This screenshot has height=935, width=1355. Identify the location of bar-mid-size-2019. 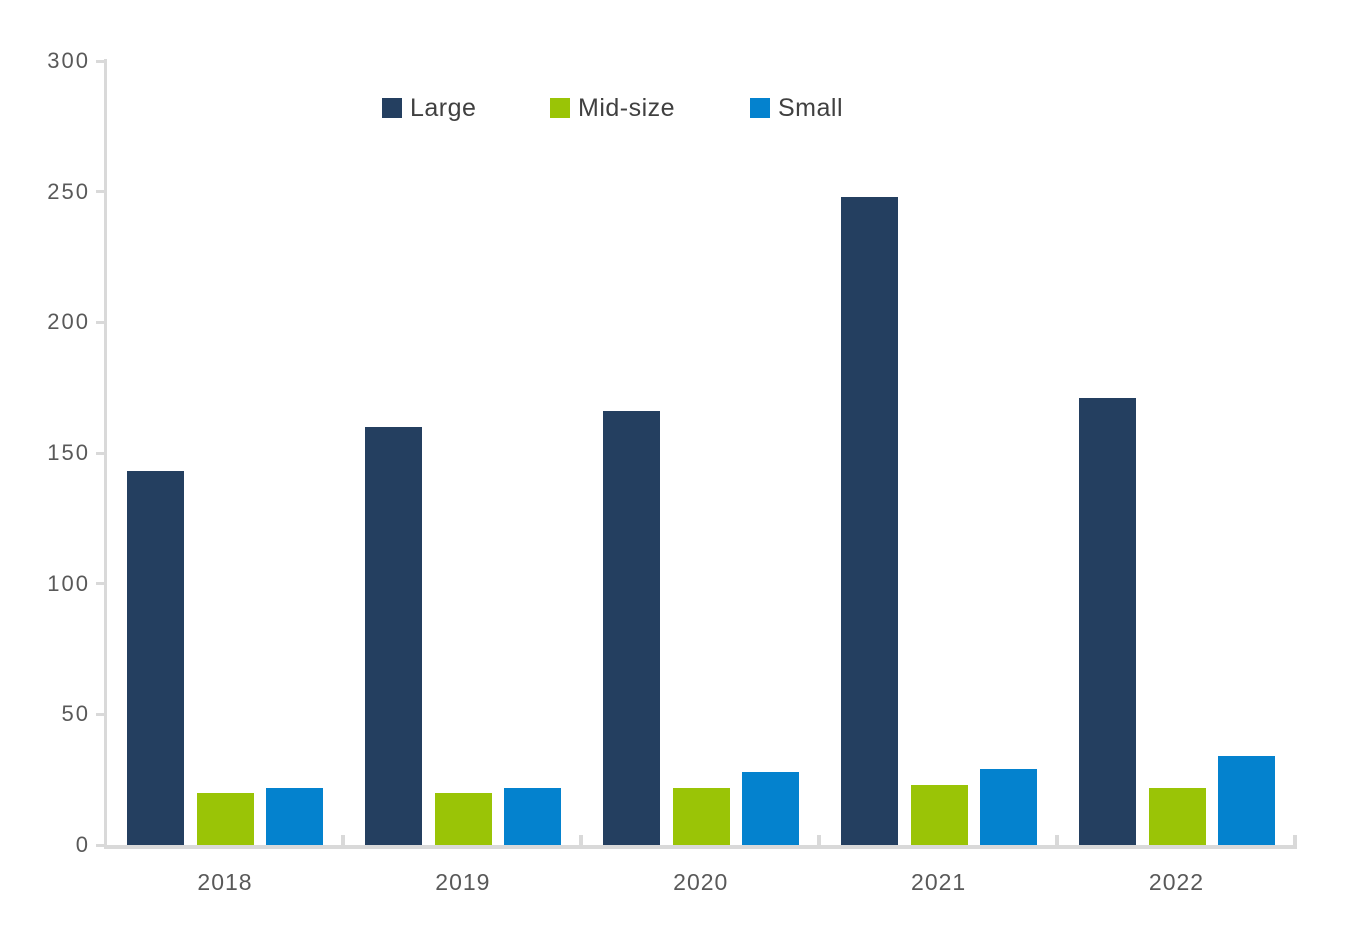
(463, 818).